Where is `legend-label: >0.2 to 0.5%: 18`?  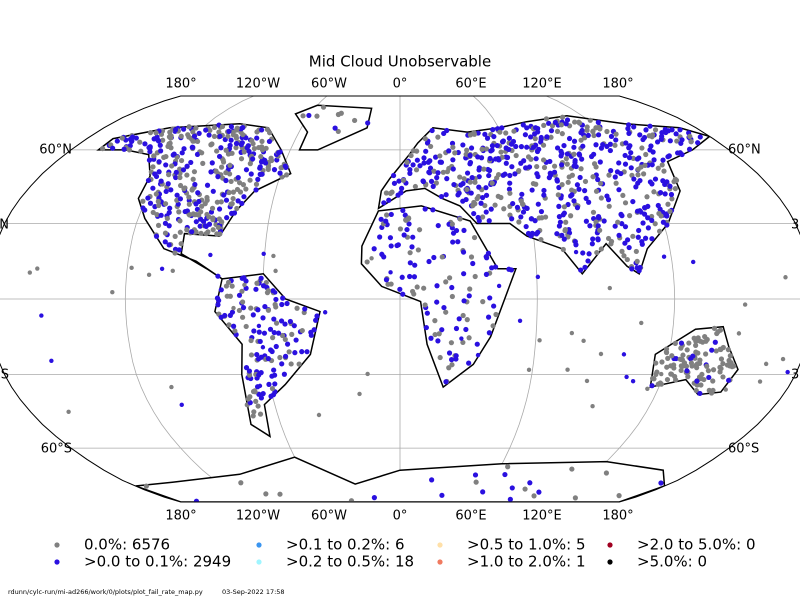
legend-label: >0.2 to 0.5%: 18 is located at coordinates (350, 562).